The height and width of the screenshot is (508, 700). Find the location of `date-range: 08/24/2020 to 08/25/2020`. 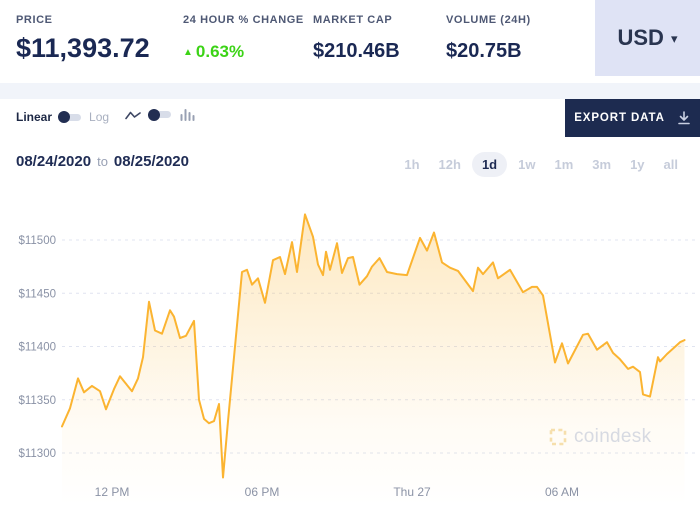

date-range: 08/24/2020 to 08/25/2020 is located at coordinates (102, 161).